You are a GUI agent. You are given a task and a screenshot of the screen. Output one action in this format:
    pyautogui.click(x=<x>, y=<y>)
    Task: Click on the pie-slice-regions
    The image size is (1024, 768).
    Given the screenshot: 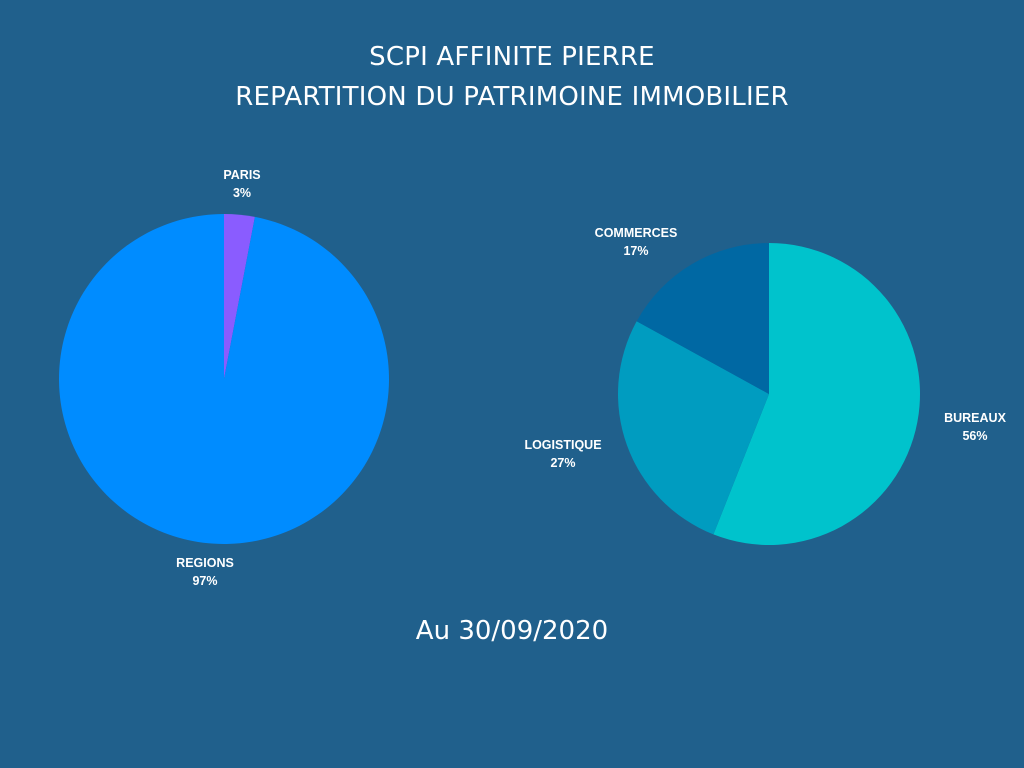 What is the action you would take?
    pyautogui.click(x=223, y=379)
    